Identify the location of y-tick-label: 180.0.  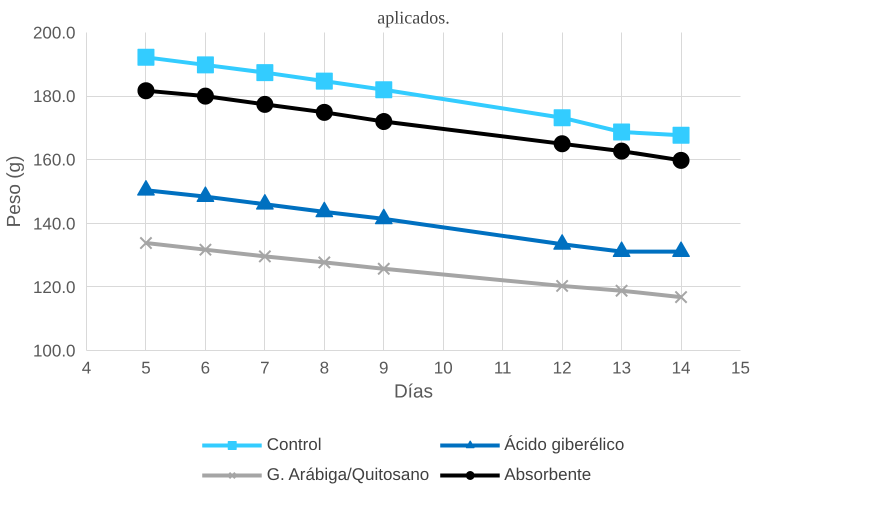
(54, 96).